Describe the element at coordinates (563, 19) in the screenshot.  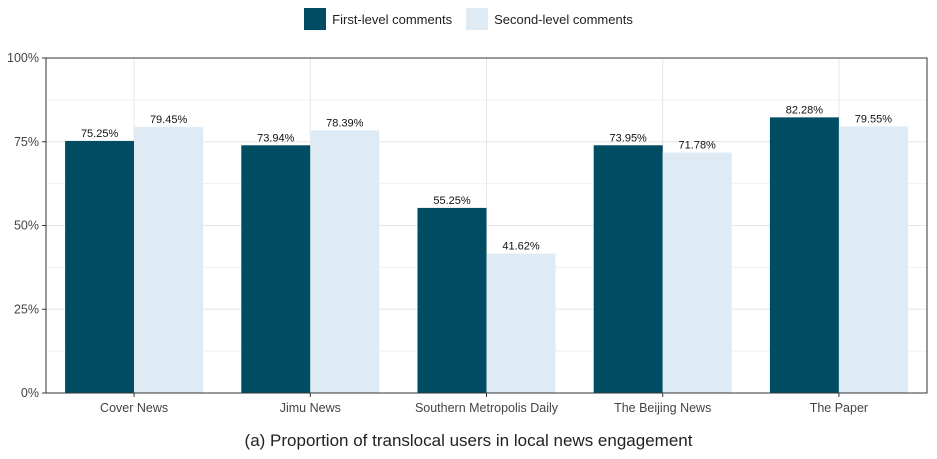
I see `legend-label-second-level: Second-level comments` at that location.